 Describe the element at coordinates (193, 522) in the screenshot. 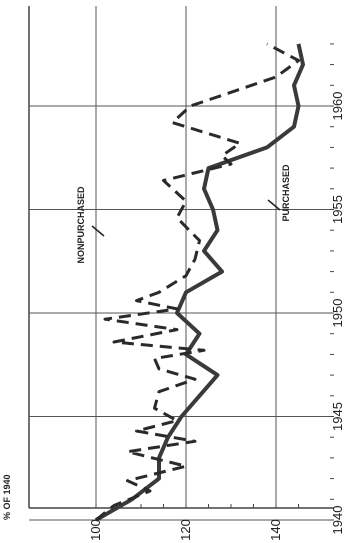

I see `y-axis-ticks: 100 120 140` at that location.